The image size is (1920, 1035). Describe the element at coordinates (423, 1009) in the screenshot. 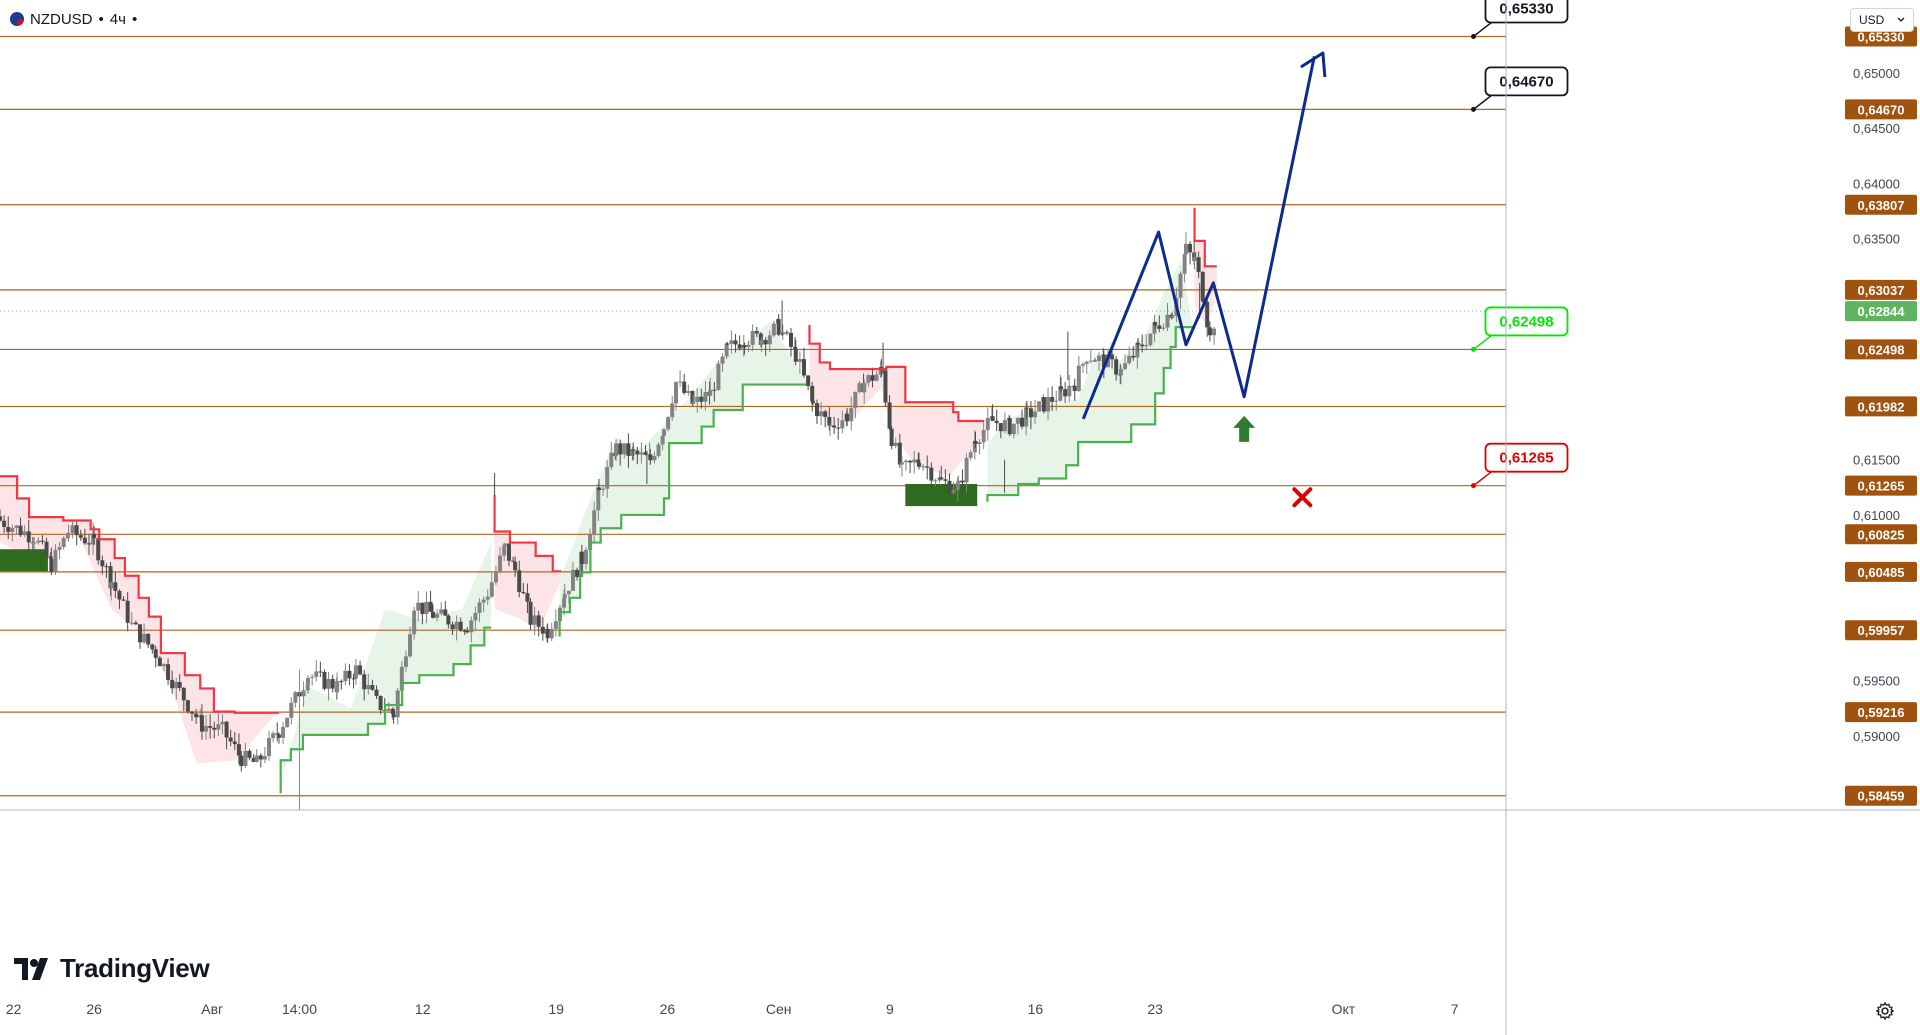

I see `time-tick-label: 12` at that location.